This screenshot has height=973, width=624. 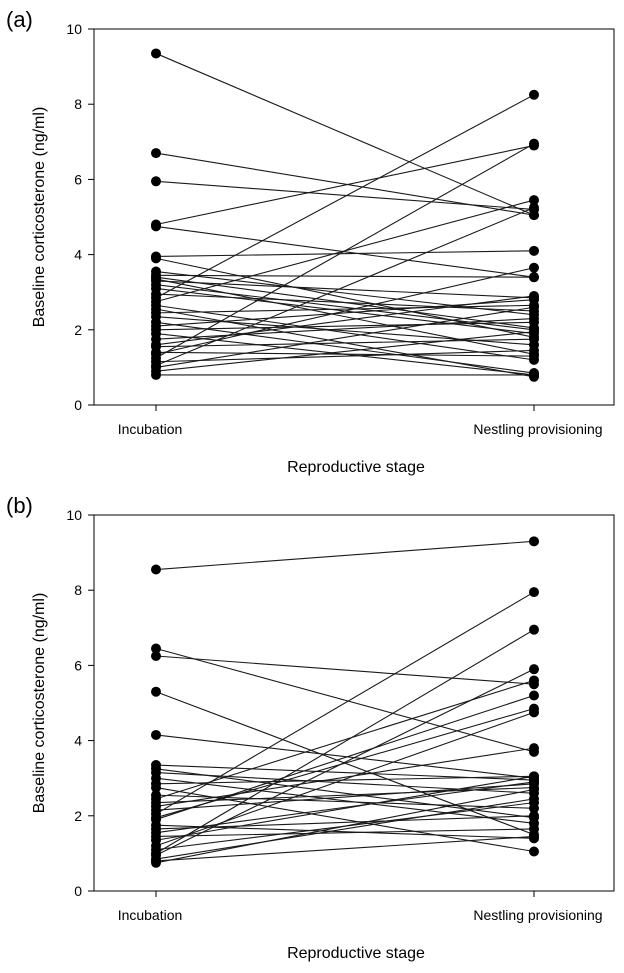 I want to click on y-tick-label: 2, so click(x=78, y=816).